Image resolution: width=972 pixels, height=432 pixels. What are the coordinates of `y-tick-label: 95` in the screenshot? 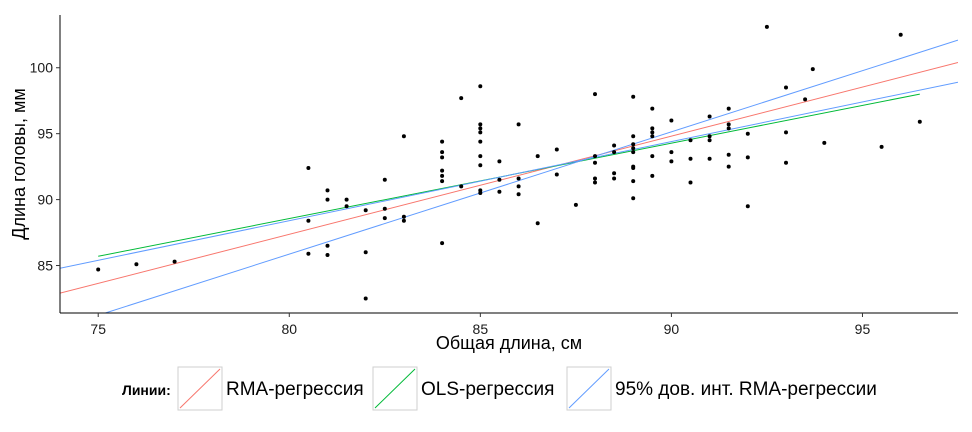 It's located at (45, 134).